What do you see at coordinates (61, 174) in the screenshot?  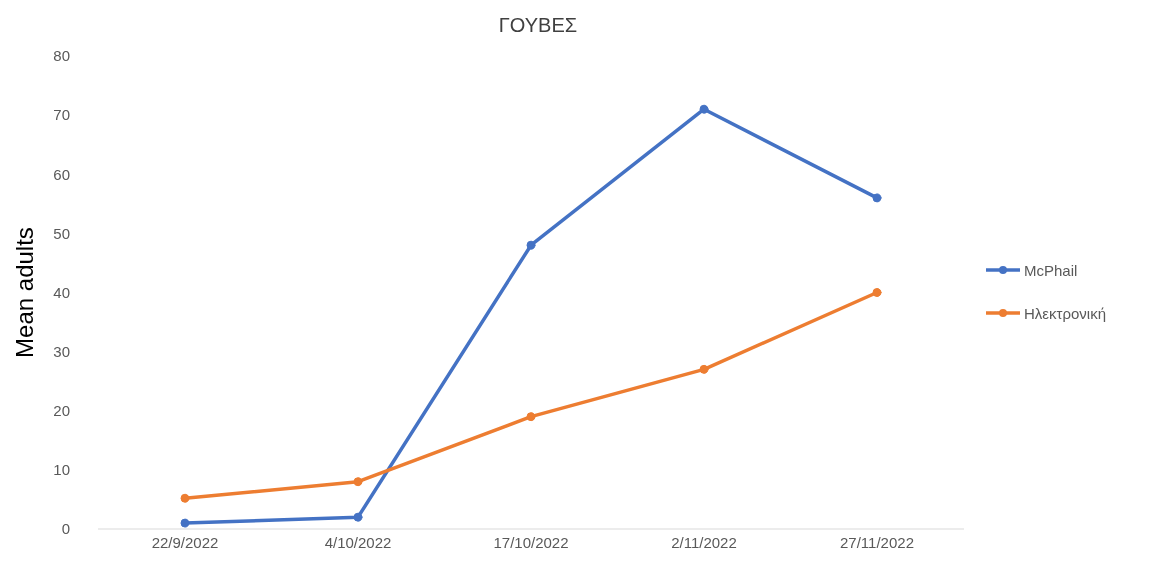 I see `y-tick-label: 60` at bounding box center [61, 174].